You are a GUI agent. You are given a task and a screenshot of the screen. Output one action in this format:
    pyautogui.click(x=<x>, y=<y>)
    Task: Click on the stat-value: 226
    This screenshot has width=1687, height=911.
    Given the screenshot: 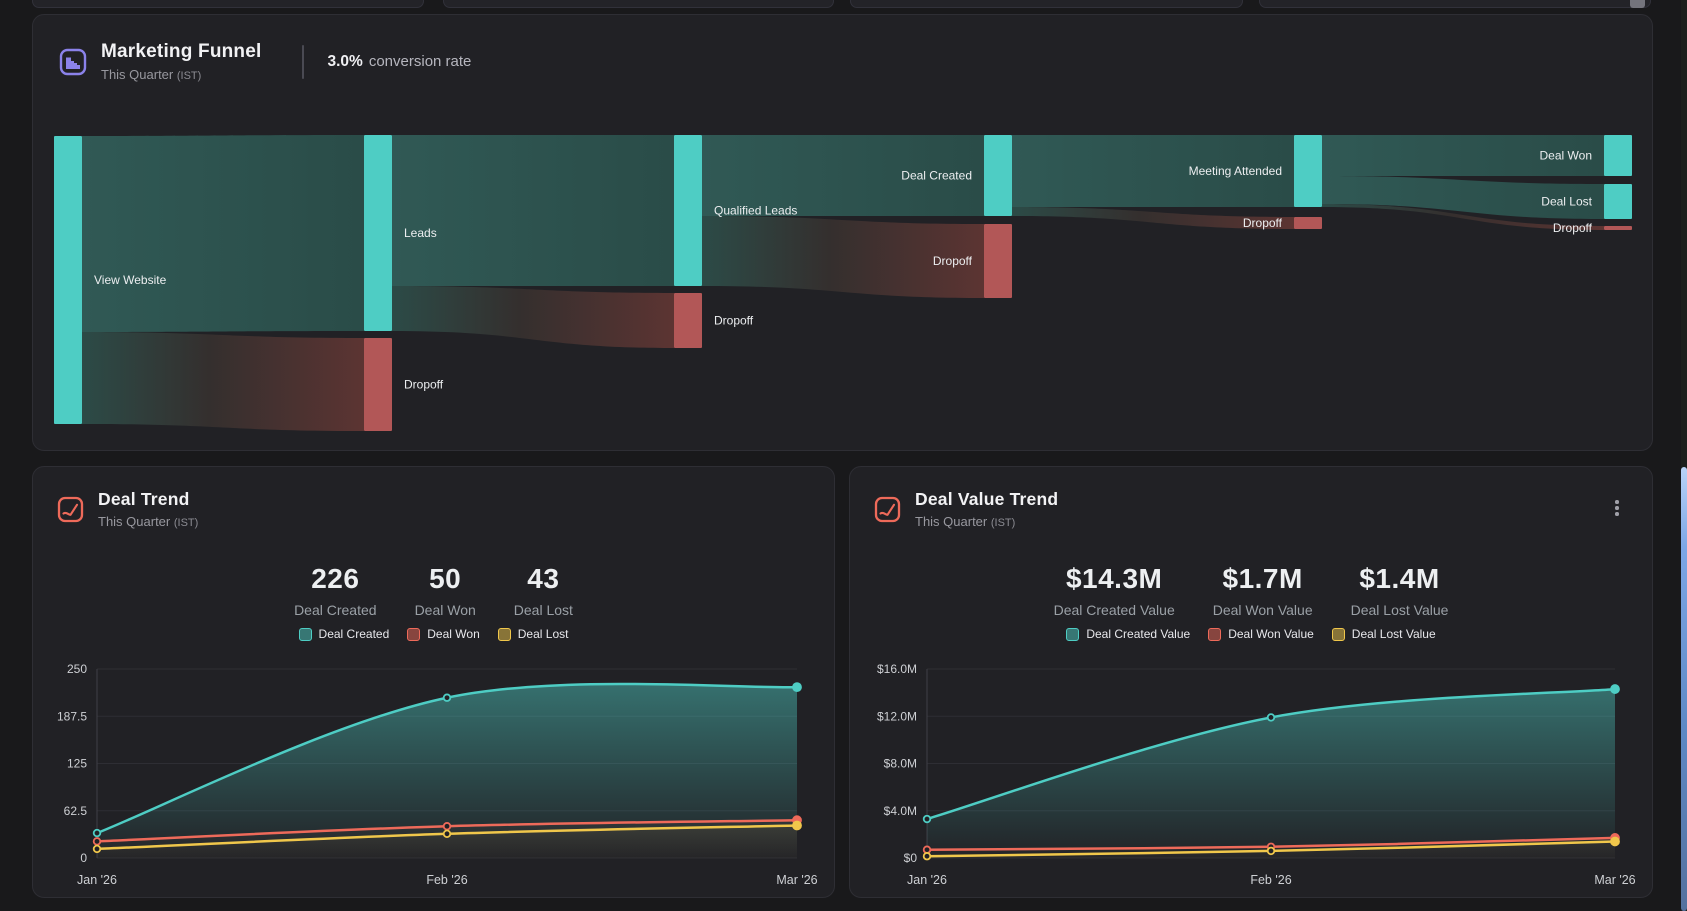 What is the action you would take?
    pyautogui.click(x=335, y=578)
    